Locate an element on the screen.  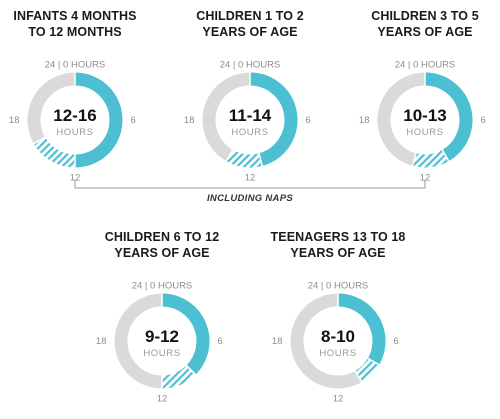
donut-chart: 24 | 0 HOURS 6 12 18 9-12 HOURS is located at coordinates (159, 343).